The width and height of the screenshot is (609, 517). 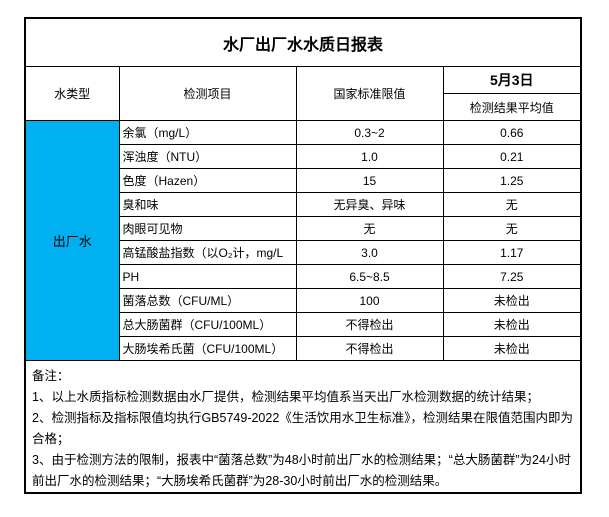 I want to click on item-cell: PH, so click(x=207, y=276).